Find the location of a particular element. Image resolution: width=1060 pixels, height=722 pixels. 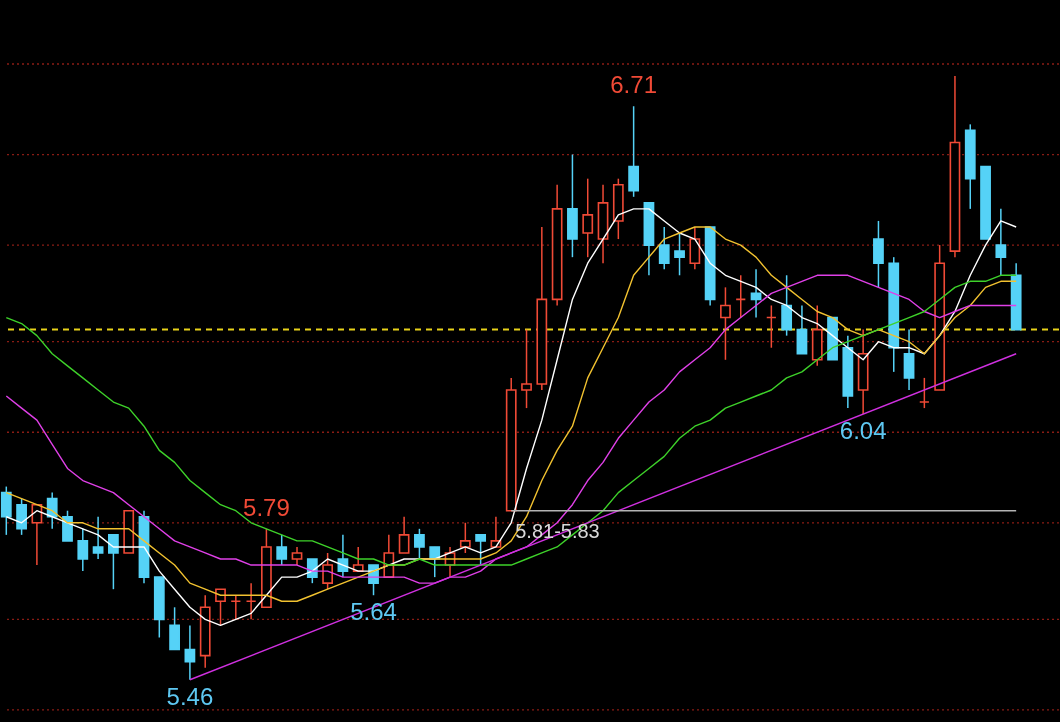

annotation: 5.64 is located at coordinates (373, 612).